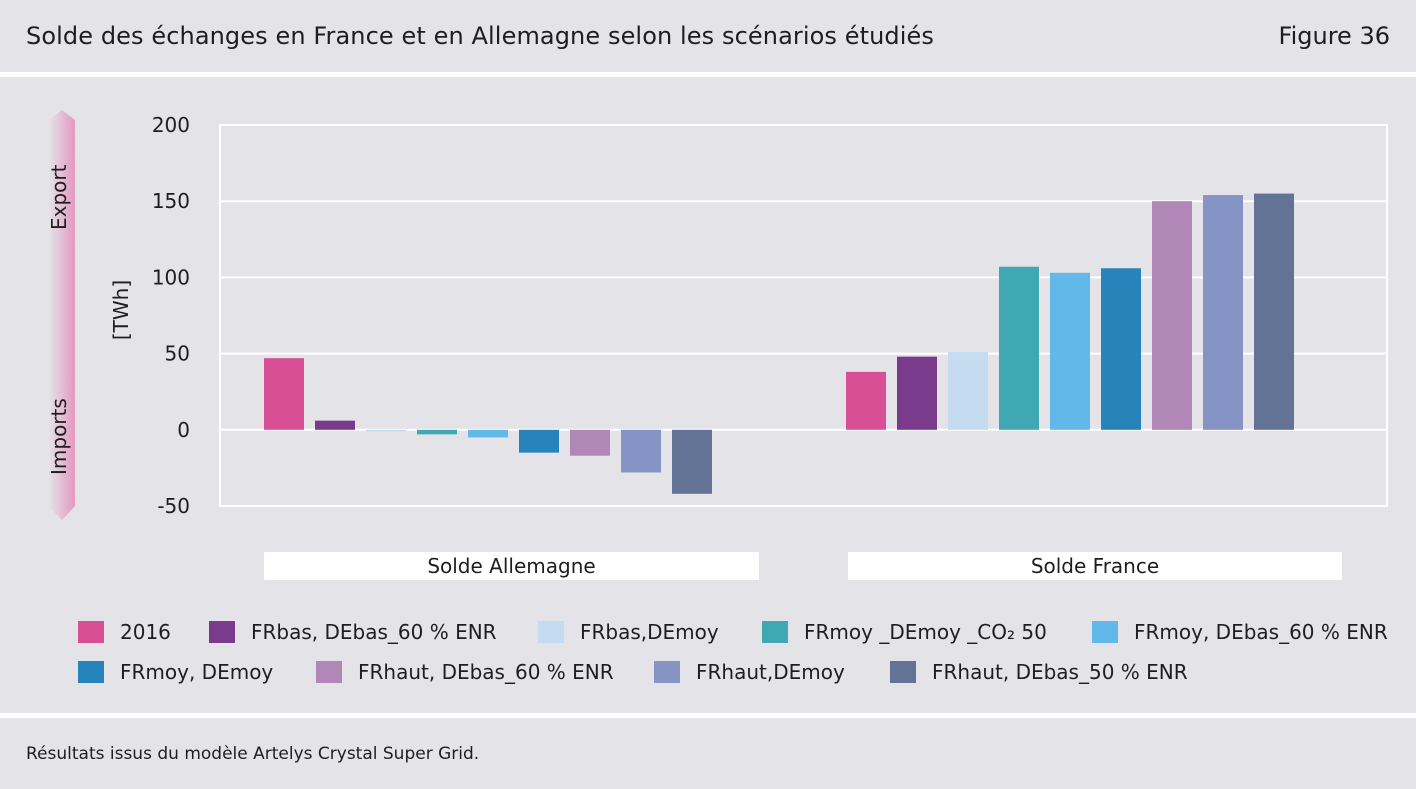 This screenshot has height=789, width=1416. I want to click on top-divider, so click(708, 74).